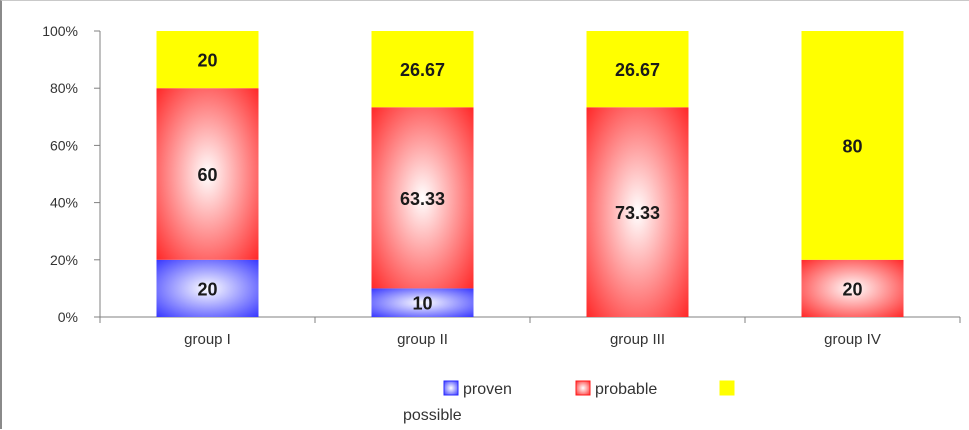  What do you see at coordinates (68, 317) in the screenshot?
I see `y-tick-label: 0%` at bounding box center [68, 317].